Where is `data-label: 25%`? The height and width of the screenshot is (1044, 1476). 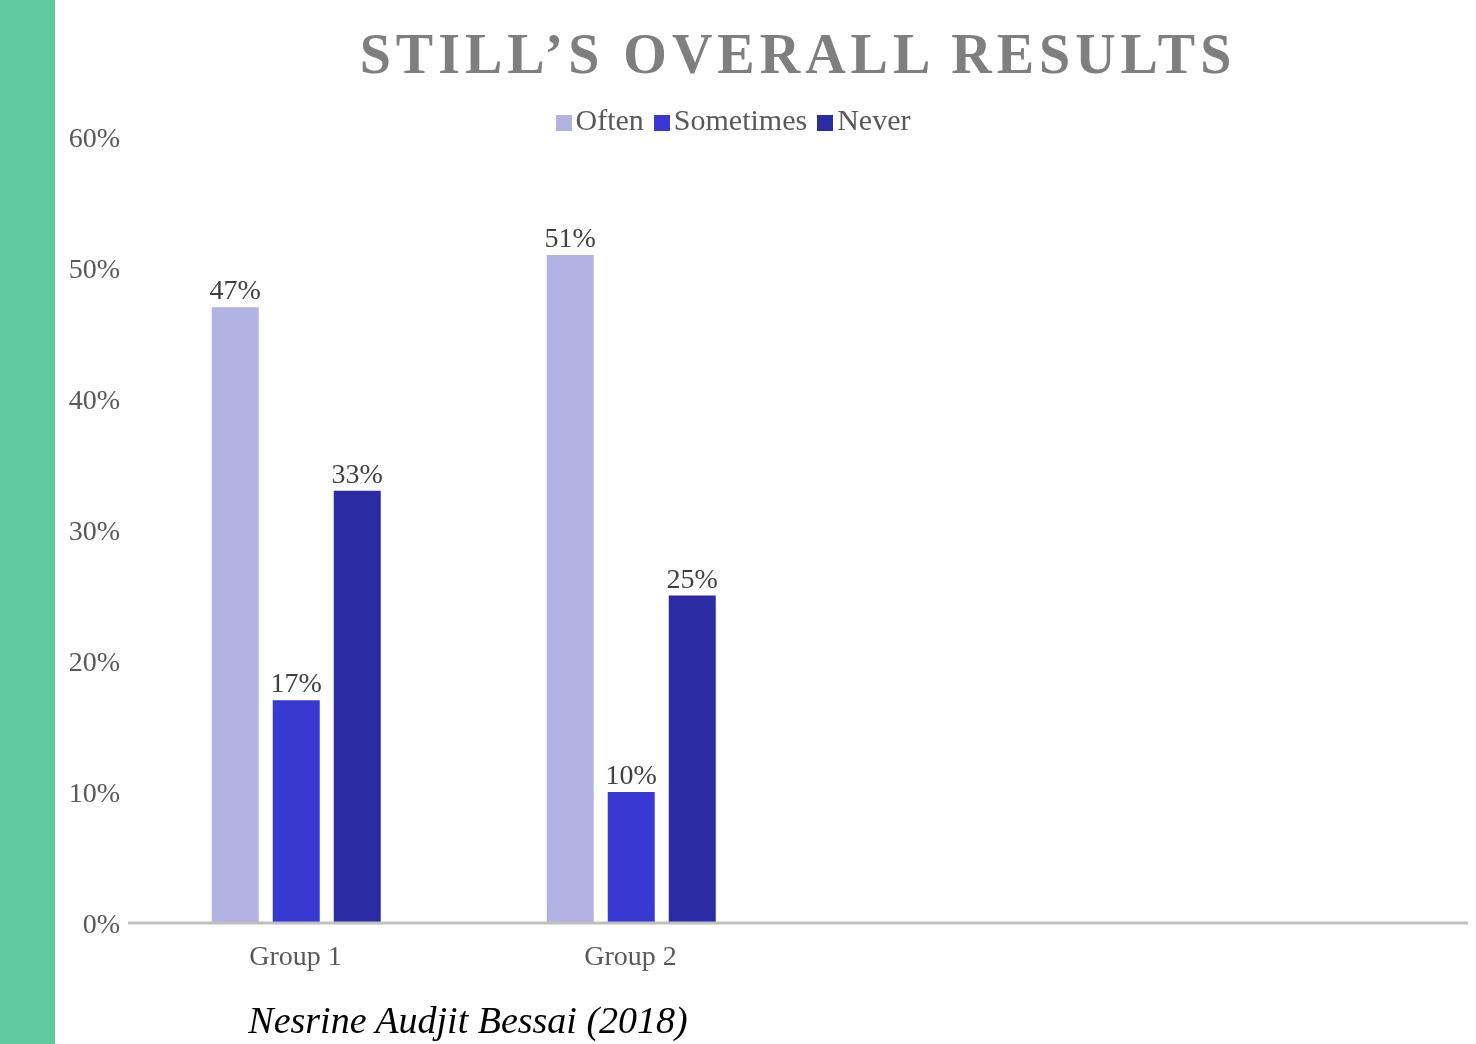
data-label: 25% is located at coordinates (692, 578).